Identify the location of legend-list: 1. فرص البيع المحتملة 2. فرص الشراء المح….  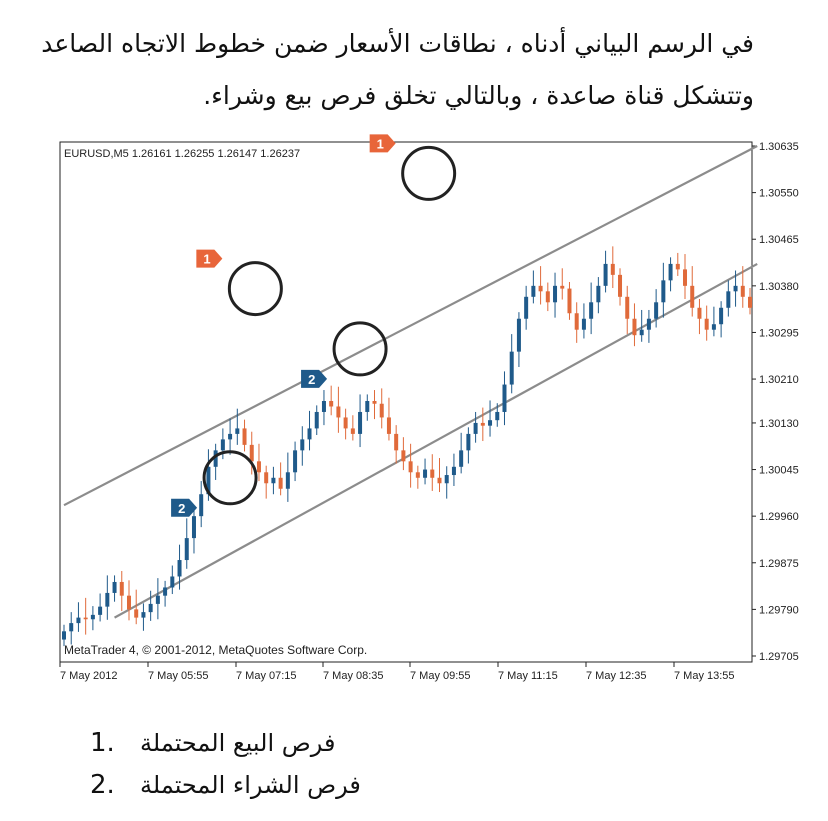
(290, 764).